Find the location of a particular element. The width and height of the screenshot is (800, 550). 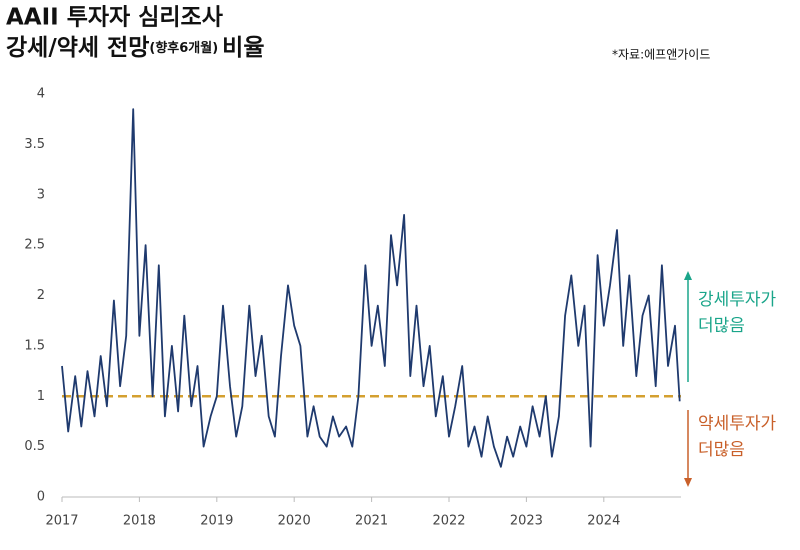

chart-title: AAII 투자자 심리조사 is located at coordinates (114, 18).